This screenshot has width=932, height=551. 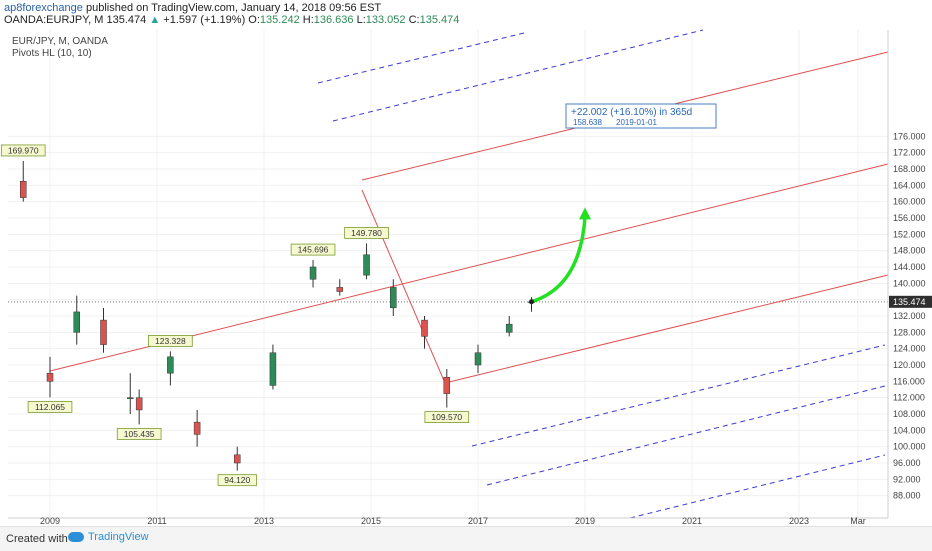 What do you see at coordinates (43, 8) in the screenshot?
I see `author-name: ap8forexchange` at bounding box center [43, 8].